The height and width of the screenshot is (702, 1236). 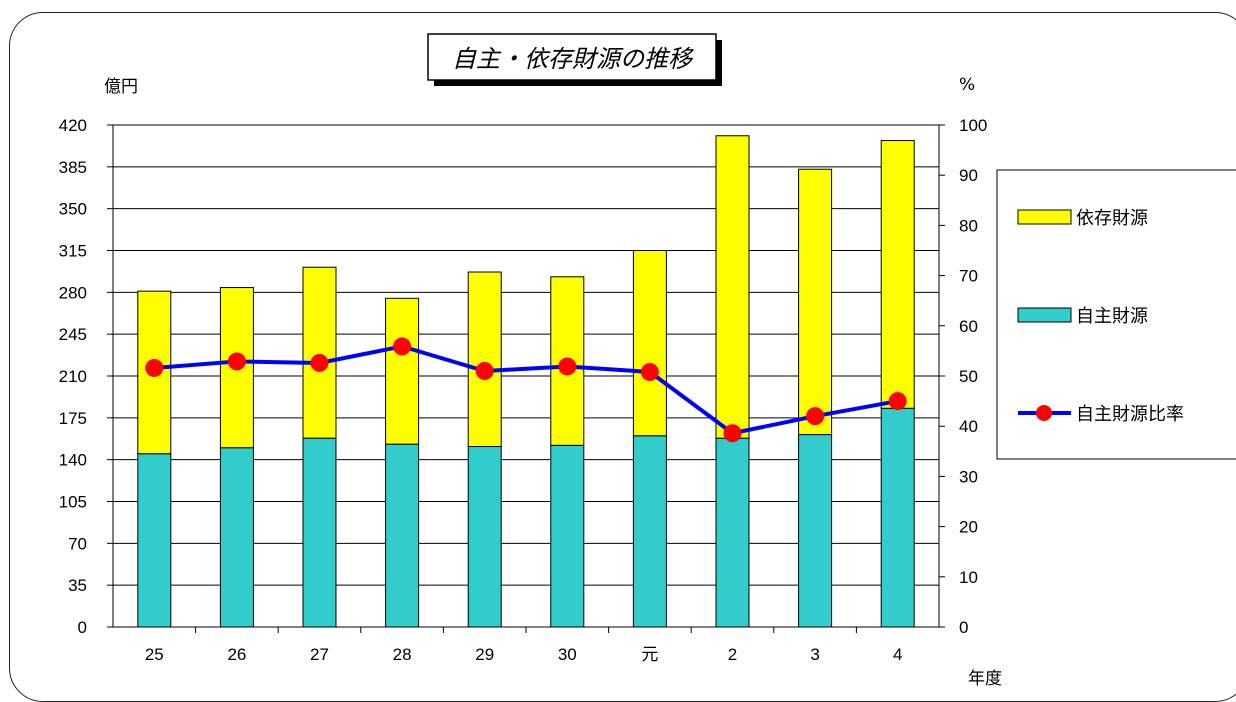 What do you see at coordinates (154, 654) in the screenshot?
I see `x-tick-label: 25` at bounding box center [154, 654].